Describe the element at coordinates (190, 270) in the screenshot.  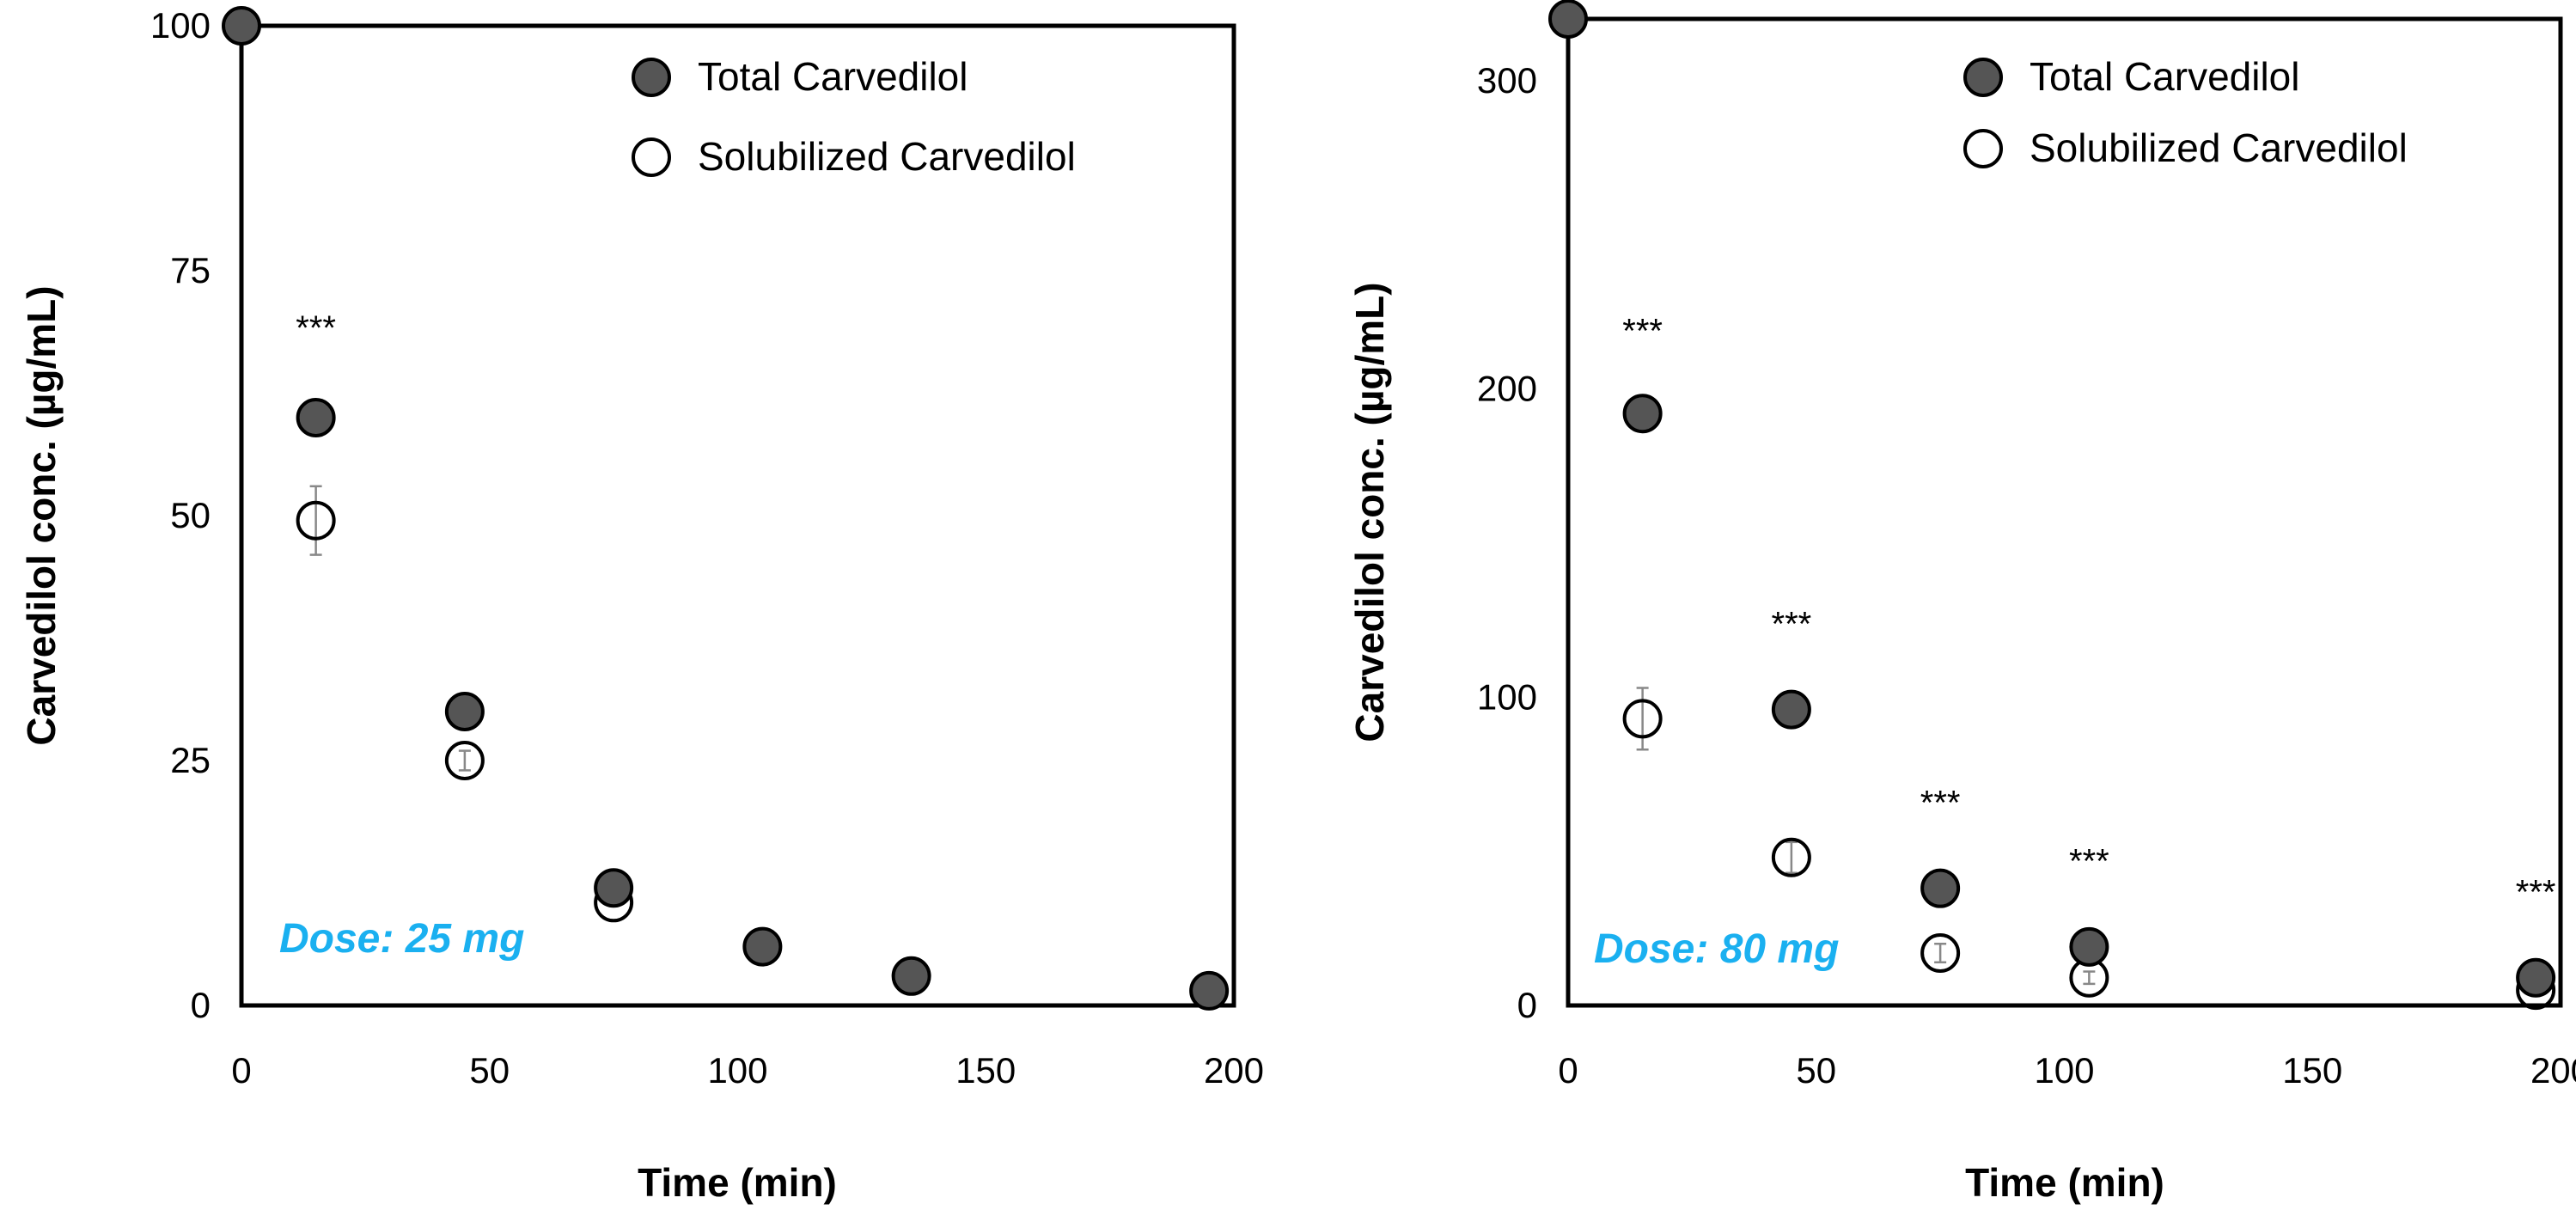
I see `y-tick-label: 75` at that location.